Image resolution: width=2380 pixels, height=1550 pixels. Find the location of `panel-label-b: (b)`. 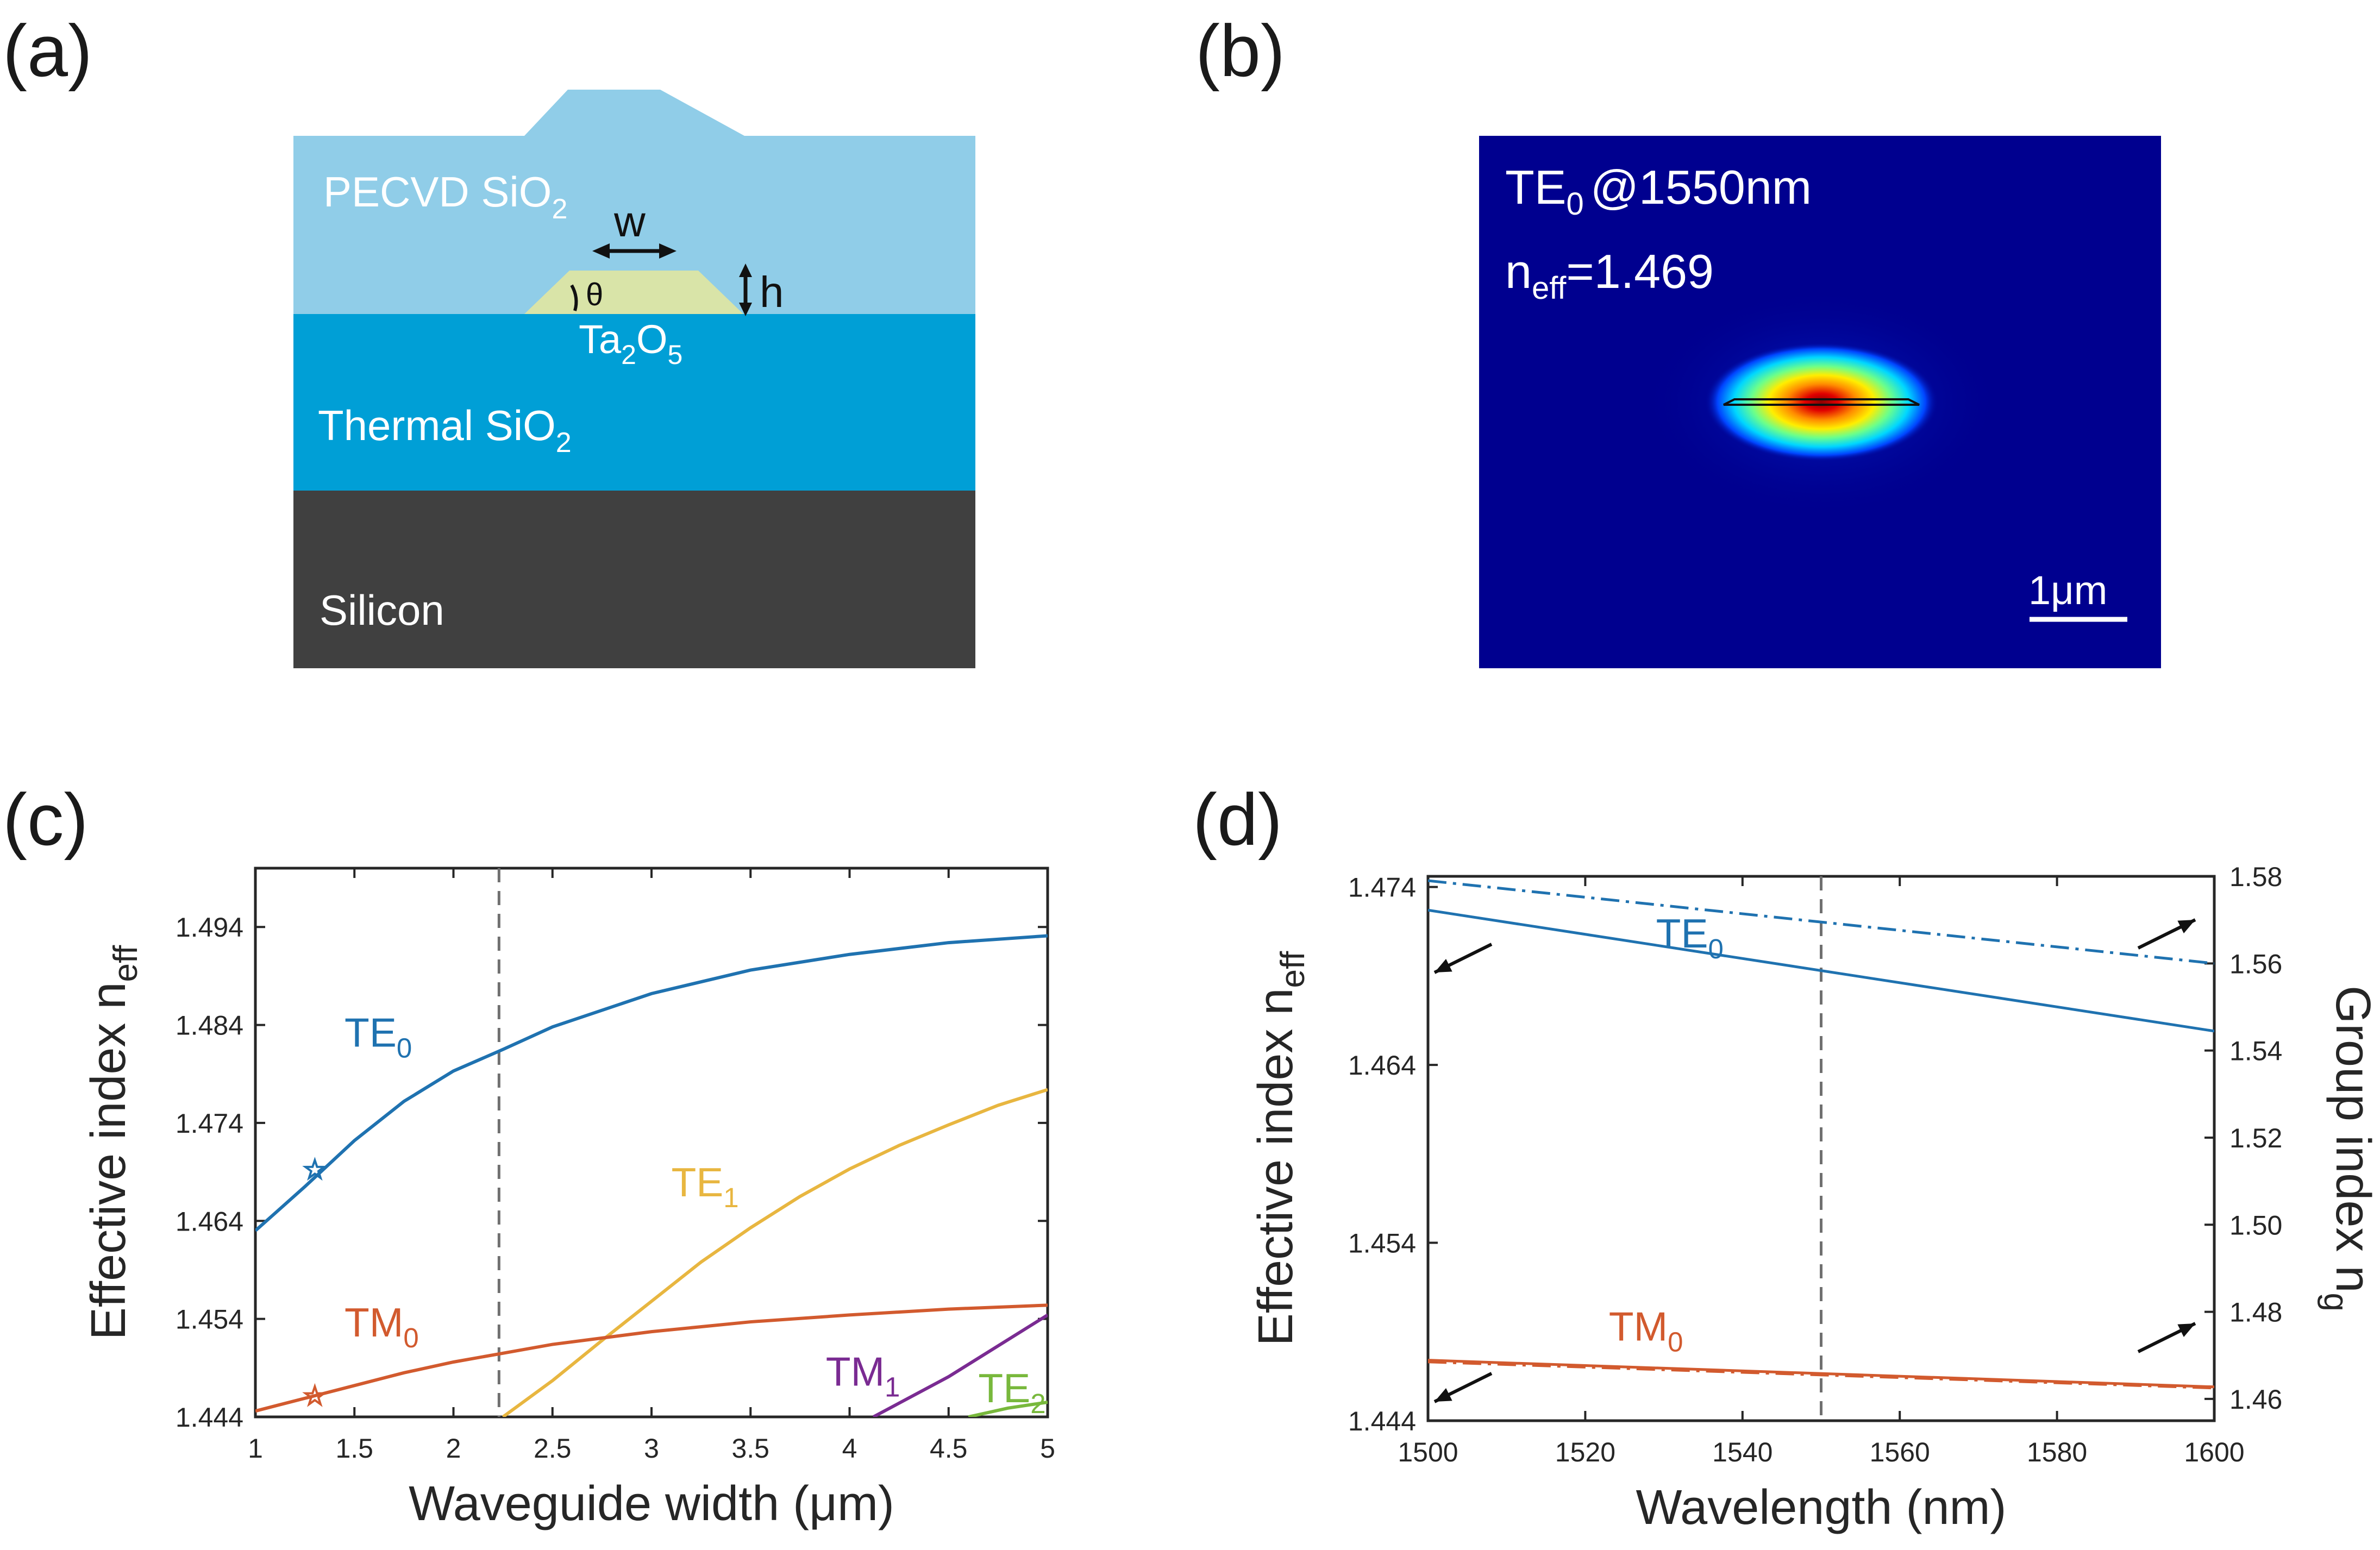

panel-label-b: (b) is located at coordinates (1240, 51).